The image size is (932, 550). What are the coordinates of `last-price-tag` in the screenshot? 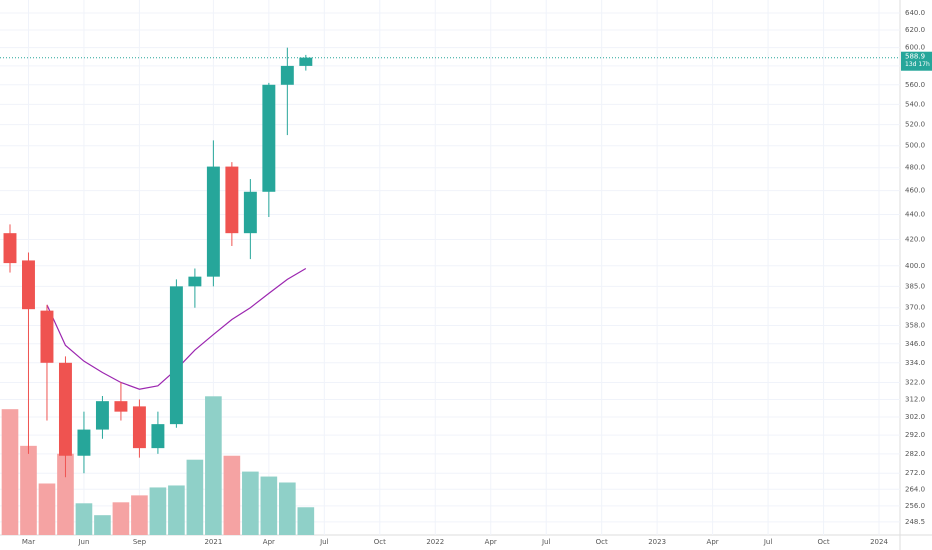 It's located at (916, 61).